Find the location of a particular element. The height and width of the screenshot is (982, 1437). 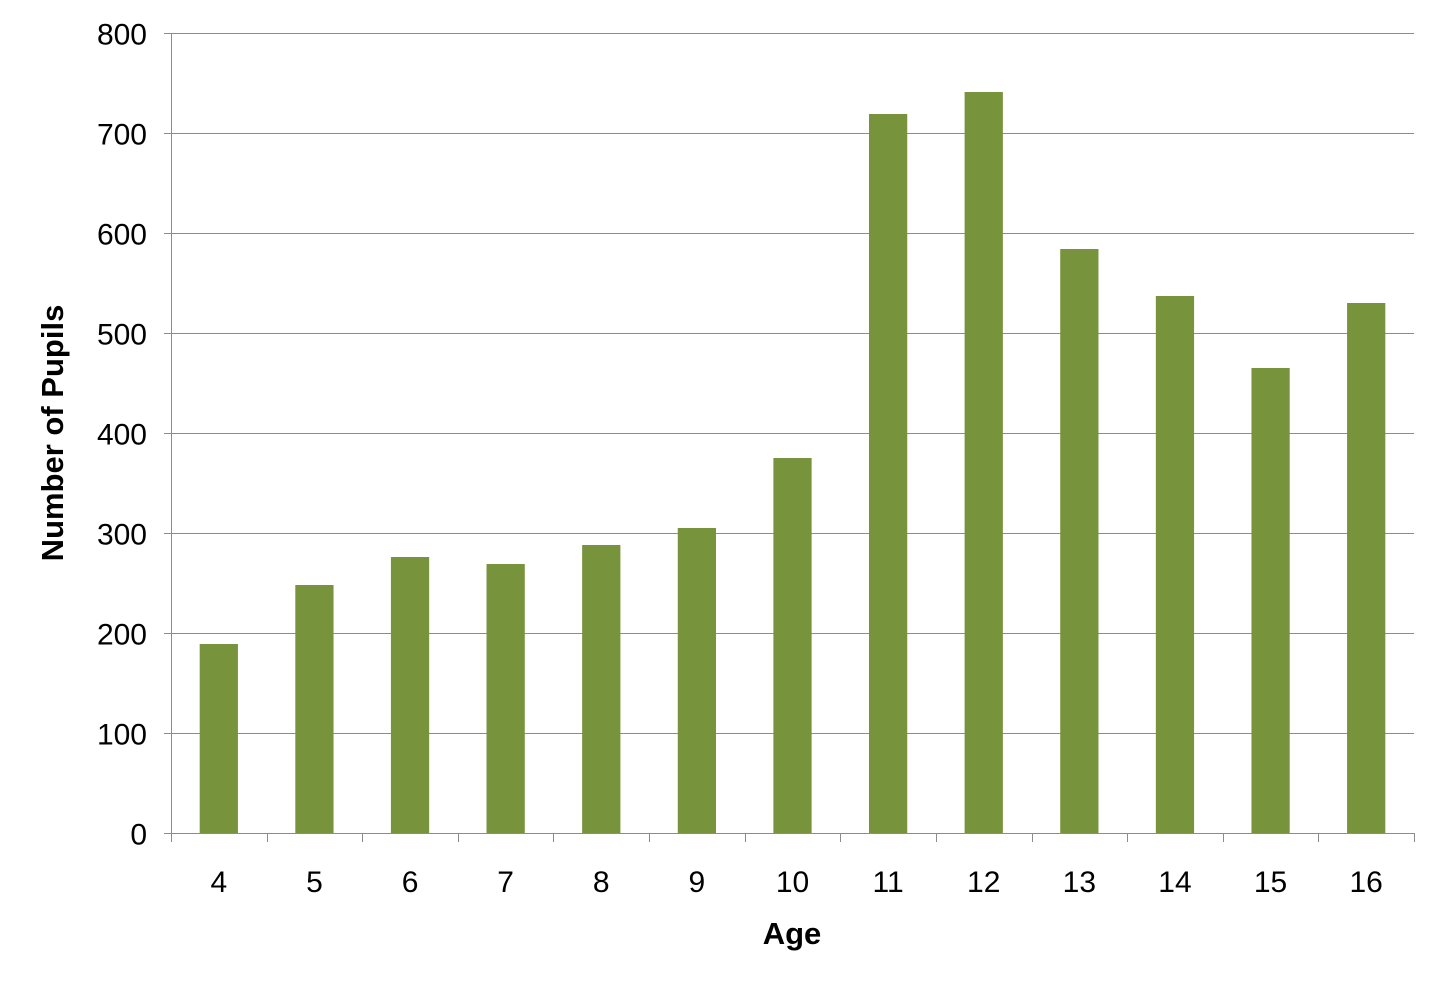

x-tick-label: 7 is located at coordinates (505, 882).